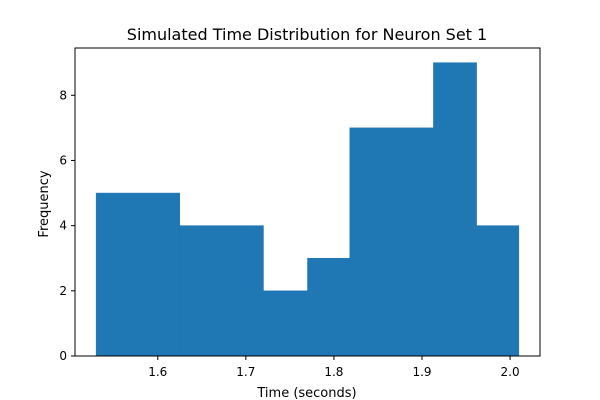  Describe the element at coordinates (63, 95) in the screenshot. I see `y-tick-label: 8` at that location.